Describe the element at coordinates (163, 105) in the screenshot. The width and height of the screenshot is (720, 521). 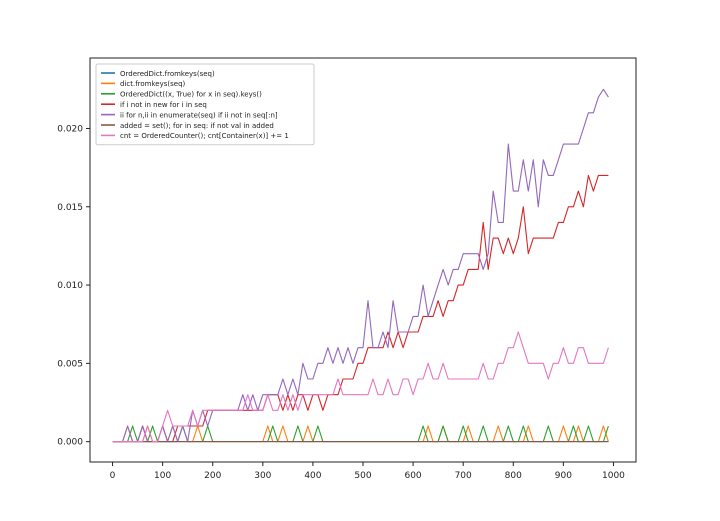
I see `legend-label: if i not in new for i in seq` at that location.